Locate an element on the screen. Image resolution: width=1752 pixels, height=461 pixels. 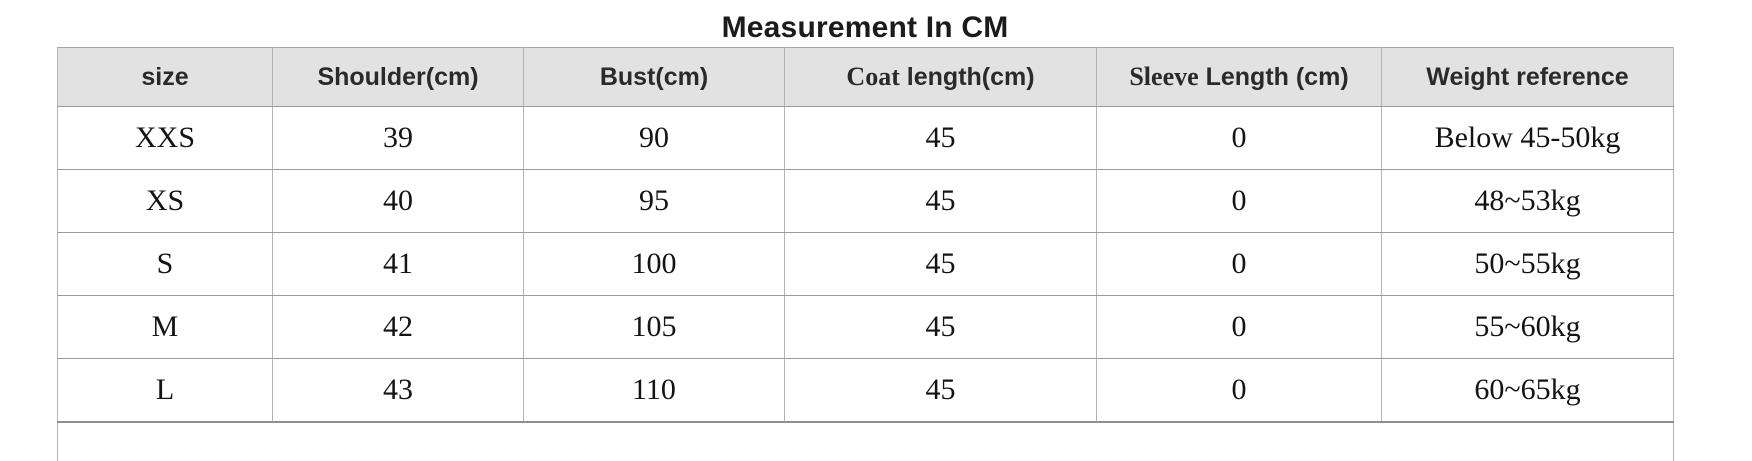
column-header-size: size is located at coordinates (165, 77).